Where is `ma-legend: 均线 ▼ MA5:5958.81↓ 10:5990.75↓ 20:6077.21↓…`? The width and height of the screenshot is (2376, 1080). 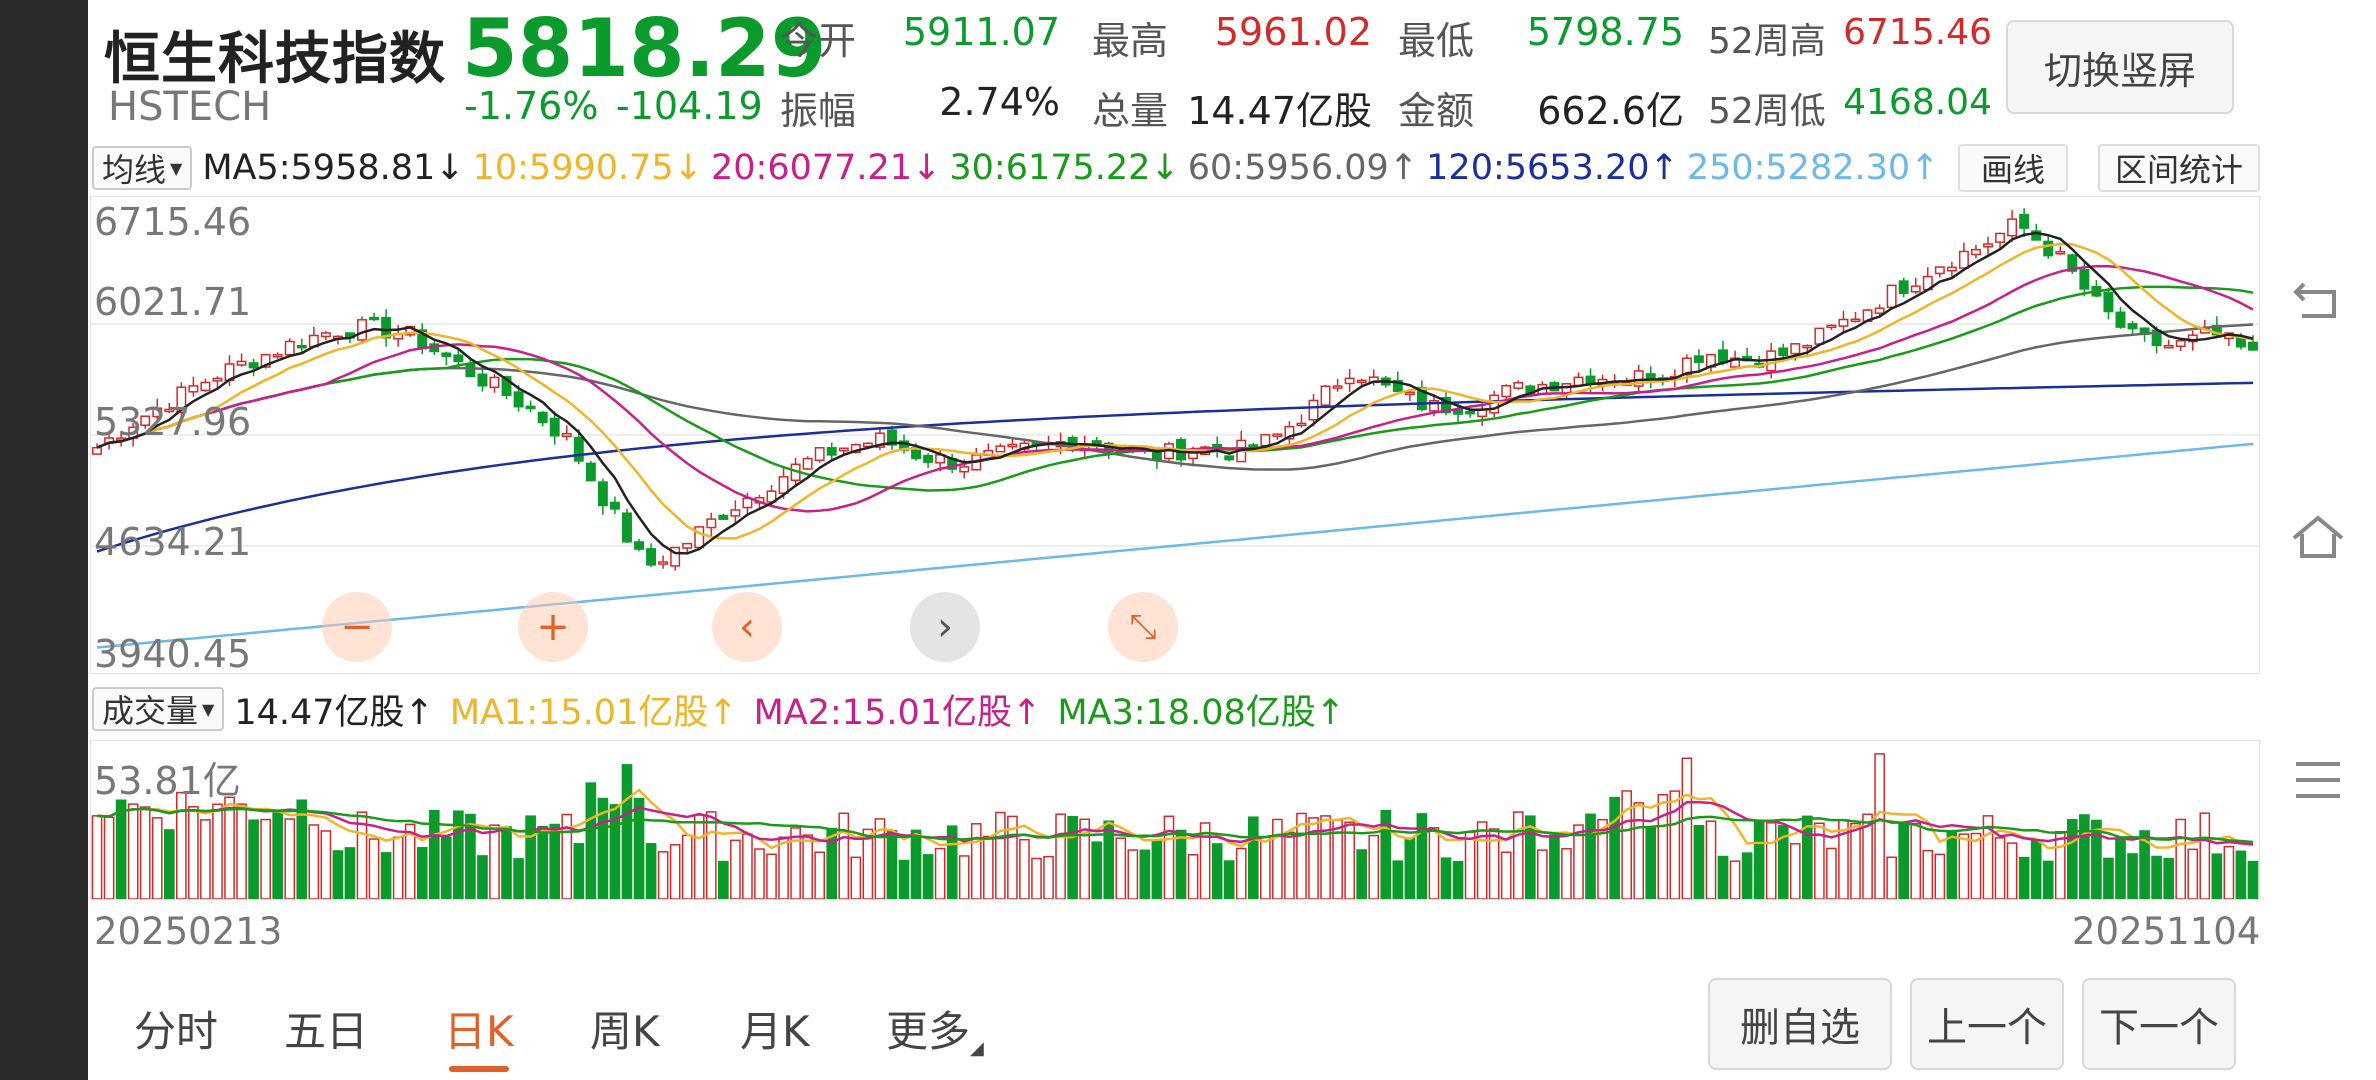 ma-legend: 均线 ▼ MA5:5958.81↓ 10:5990.75↓ 20:6077.21↓… is located at coordinates (1019, 168).